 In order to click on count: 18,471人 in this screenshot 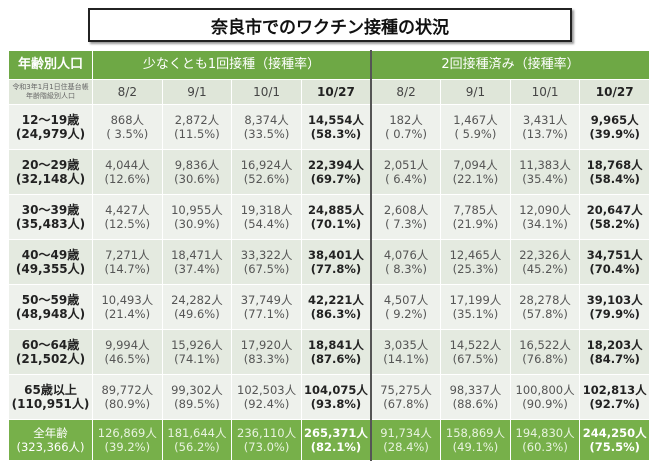, I will do `click(197, 255)`.